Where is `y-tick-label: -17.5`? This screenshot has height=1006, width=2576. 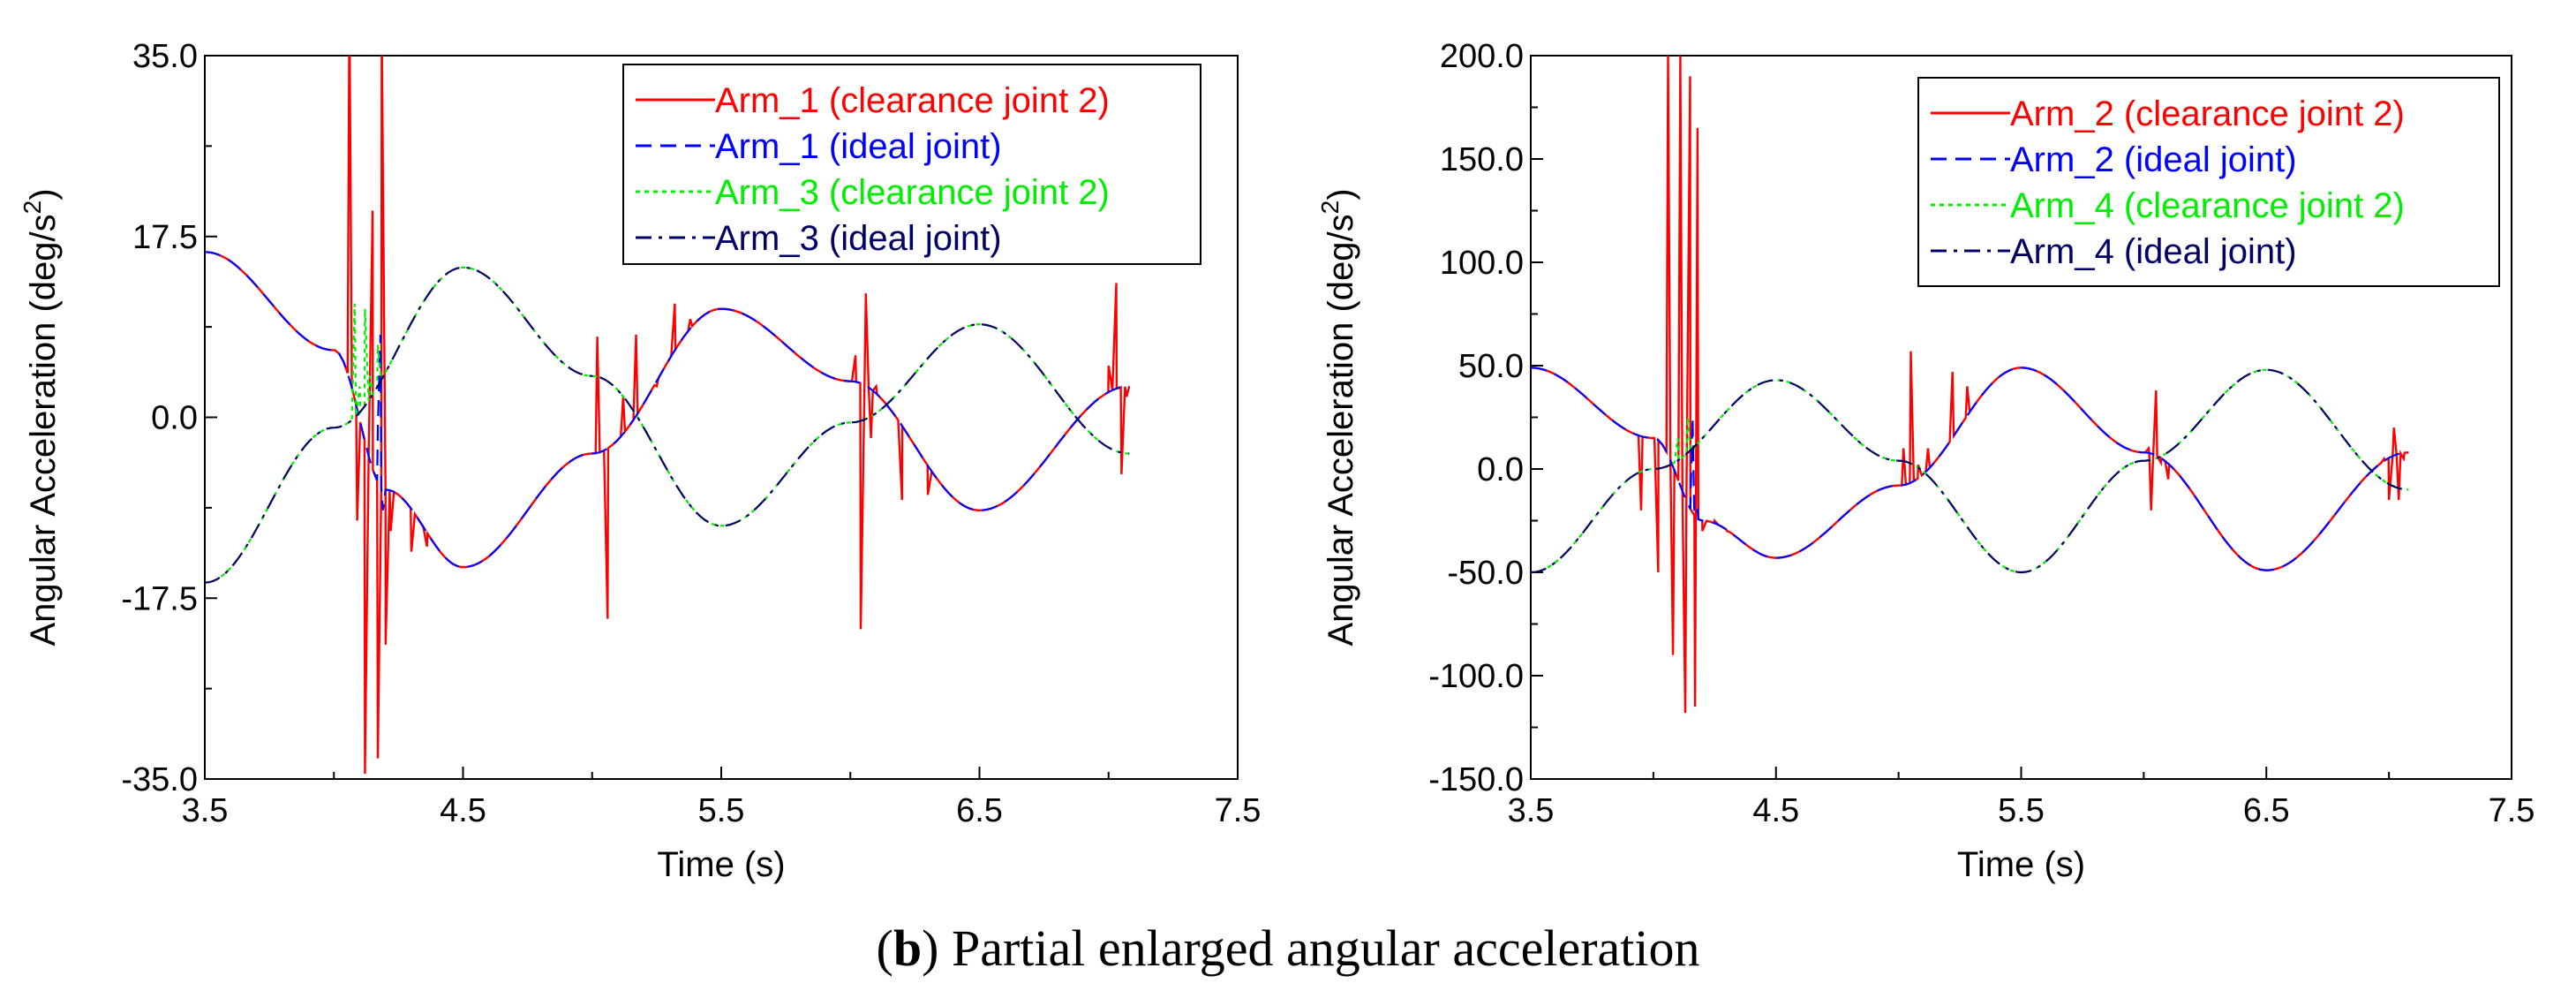 y-tick-label: -17.5 is located at coordinates (160, 599).